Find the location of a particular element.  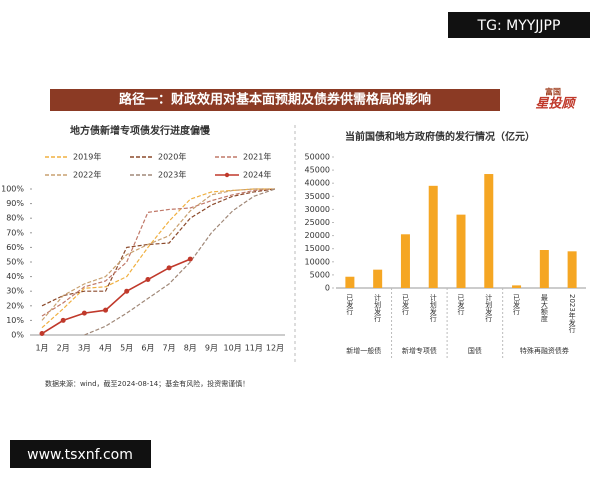

logo-main: 星投顾 is located at coordinates (556, 104).